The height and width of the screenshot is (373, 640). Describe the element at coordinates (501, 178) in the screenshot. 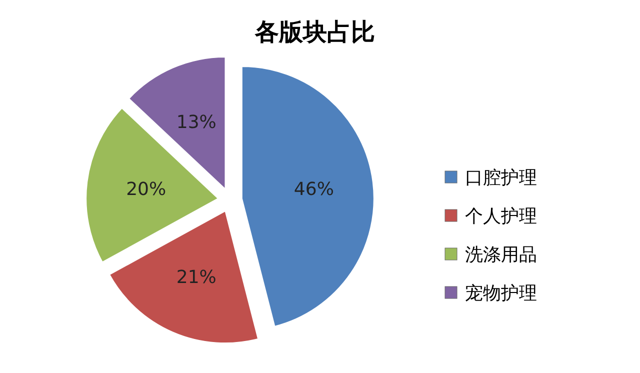

I see `legend-label: 口腔护理` at that location.